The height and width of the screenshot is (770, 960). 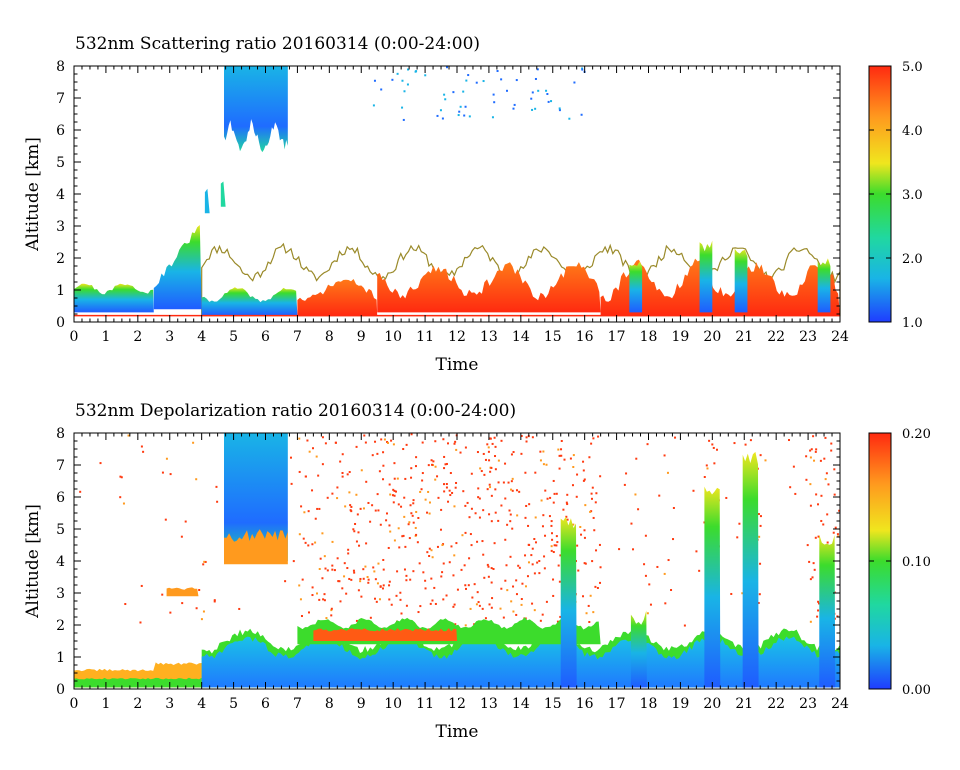 What do you see at coordinates (114, 298) in the screenshot?
I see `boundary-layer-feature` at bounding box center [114, 298].